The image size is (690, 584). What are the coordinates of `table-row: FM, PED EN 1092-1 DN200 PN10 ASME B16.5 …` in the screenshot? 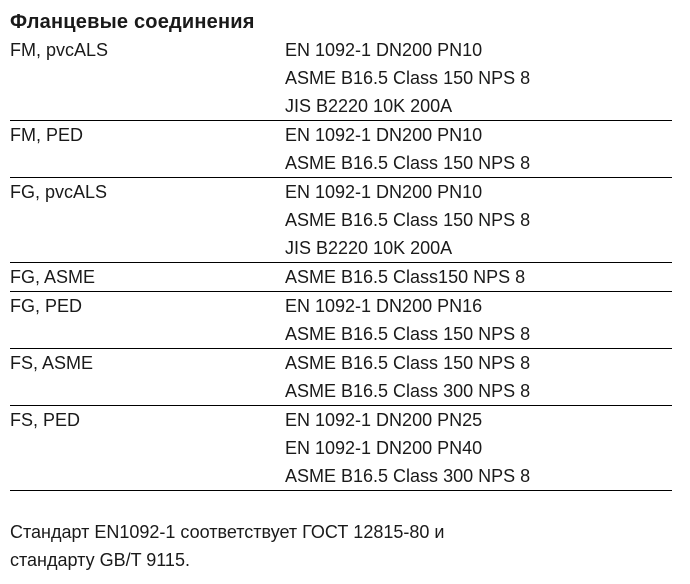 It's located at (341, 149).